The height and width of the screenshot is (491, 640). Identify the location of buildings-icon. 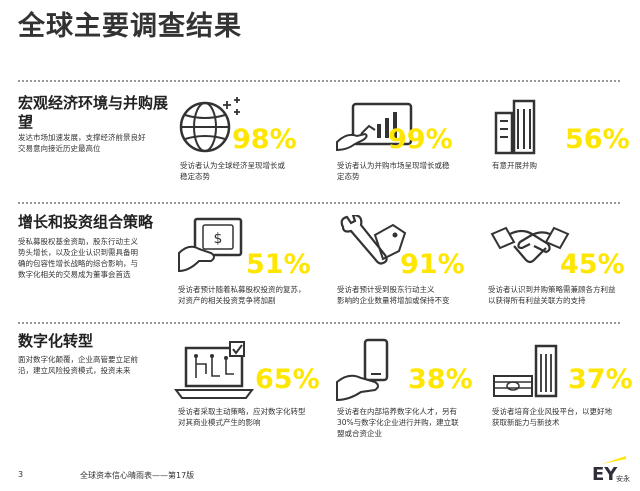
(515, 127).